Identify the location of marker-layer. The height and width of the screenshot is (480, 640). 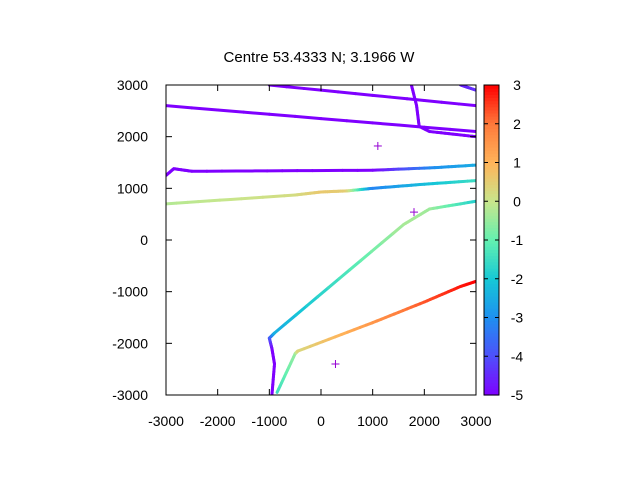
(374, 254).